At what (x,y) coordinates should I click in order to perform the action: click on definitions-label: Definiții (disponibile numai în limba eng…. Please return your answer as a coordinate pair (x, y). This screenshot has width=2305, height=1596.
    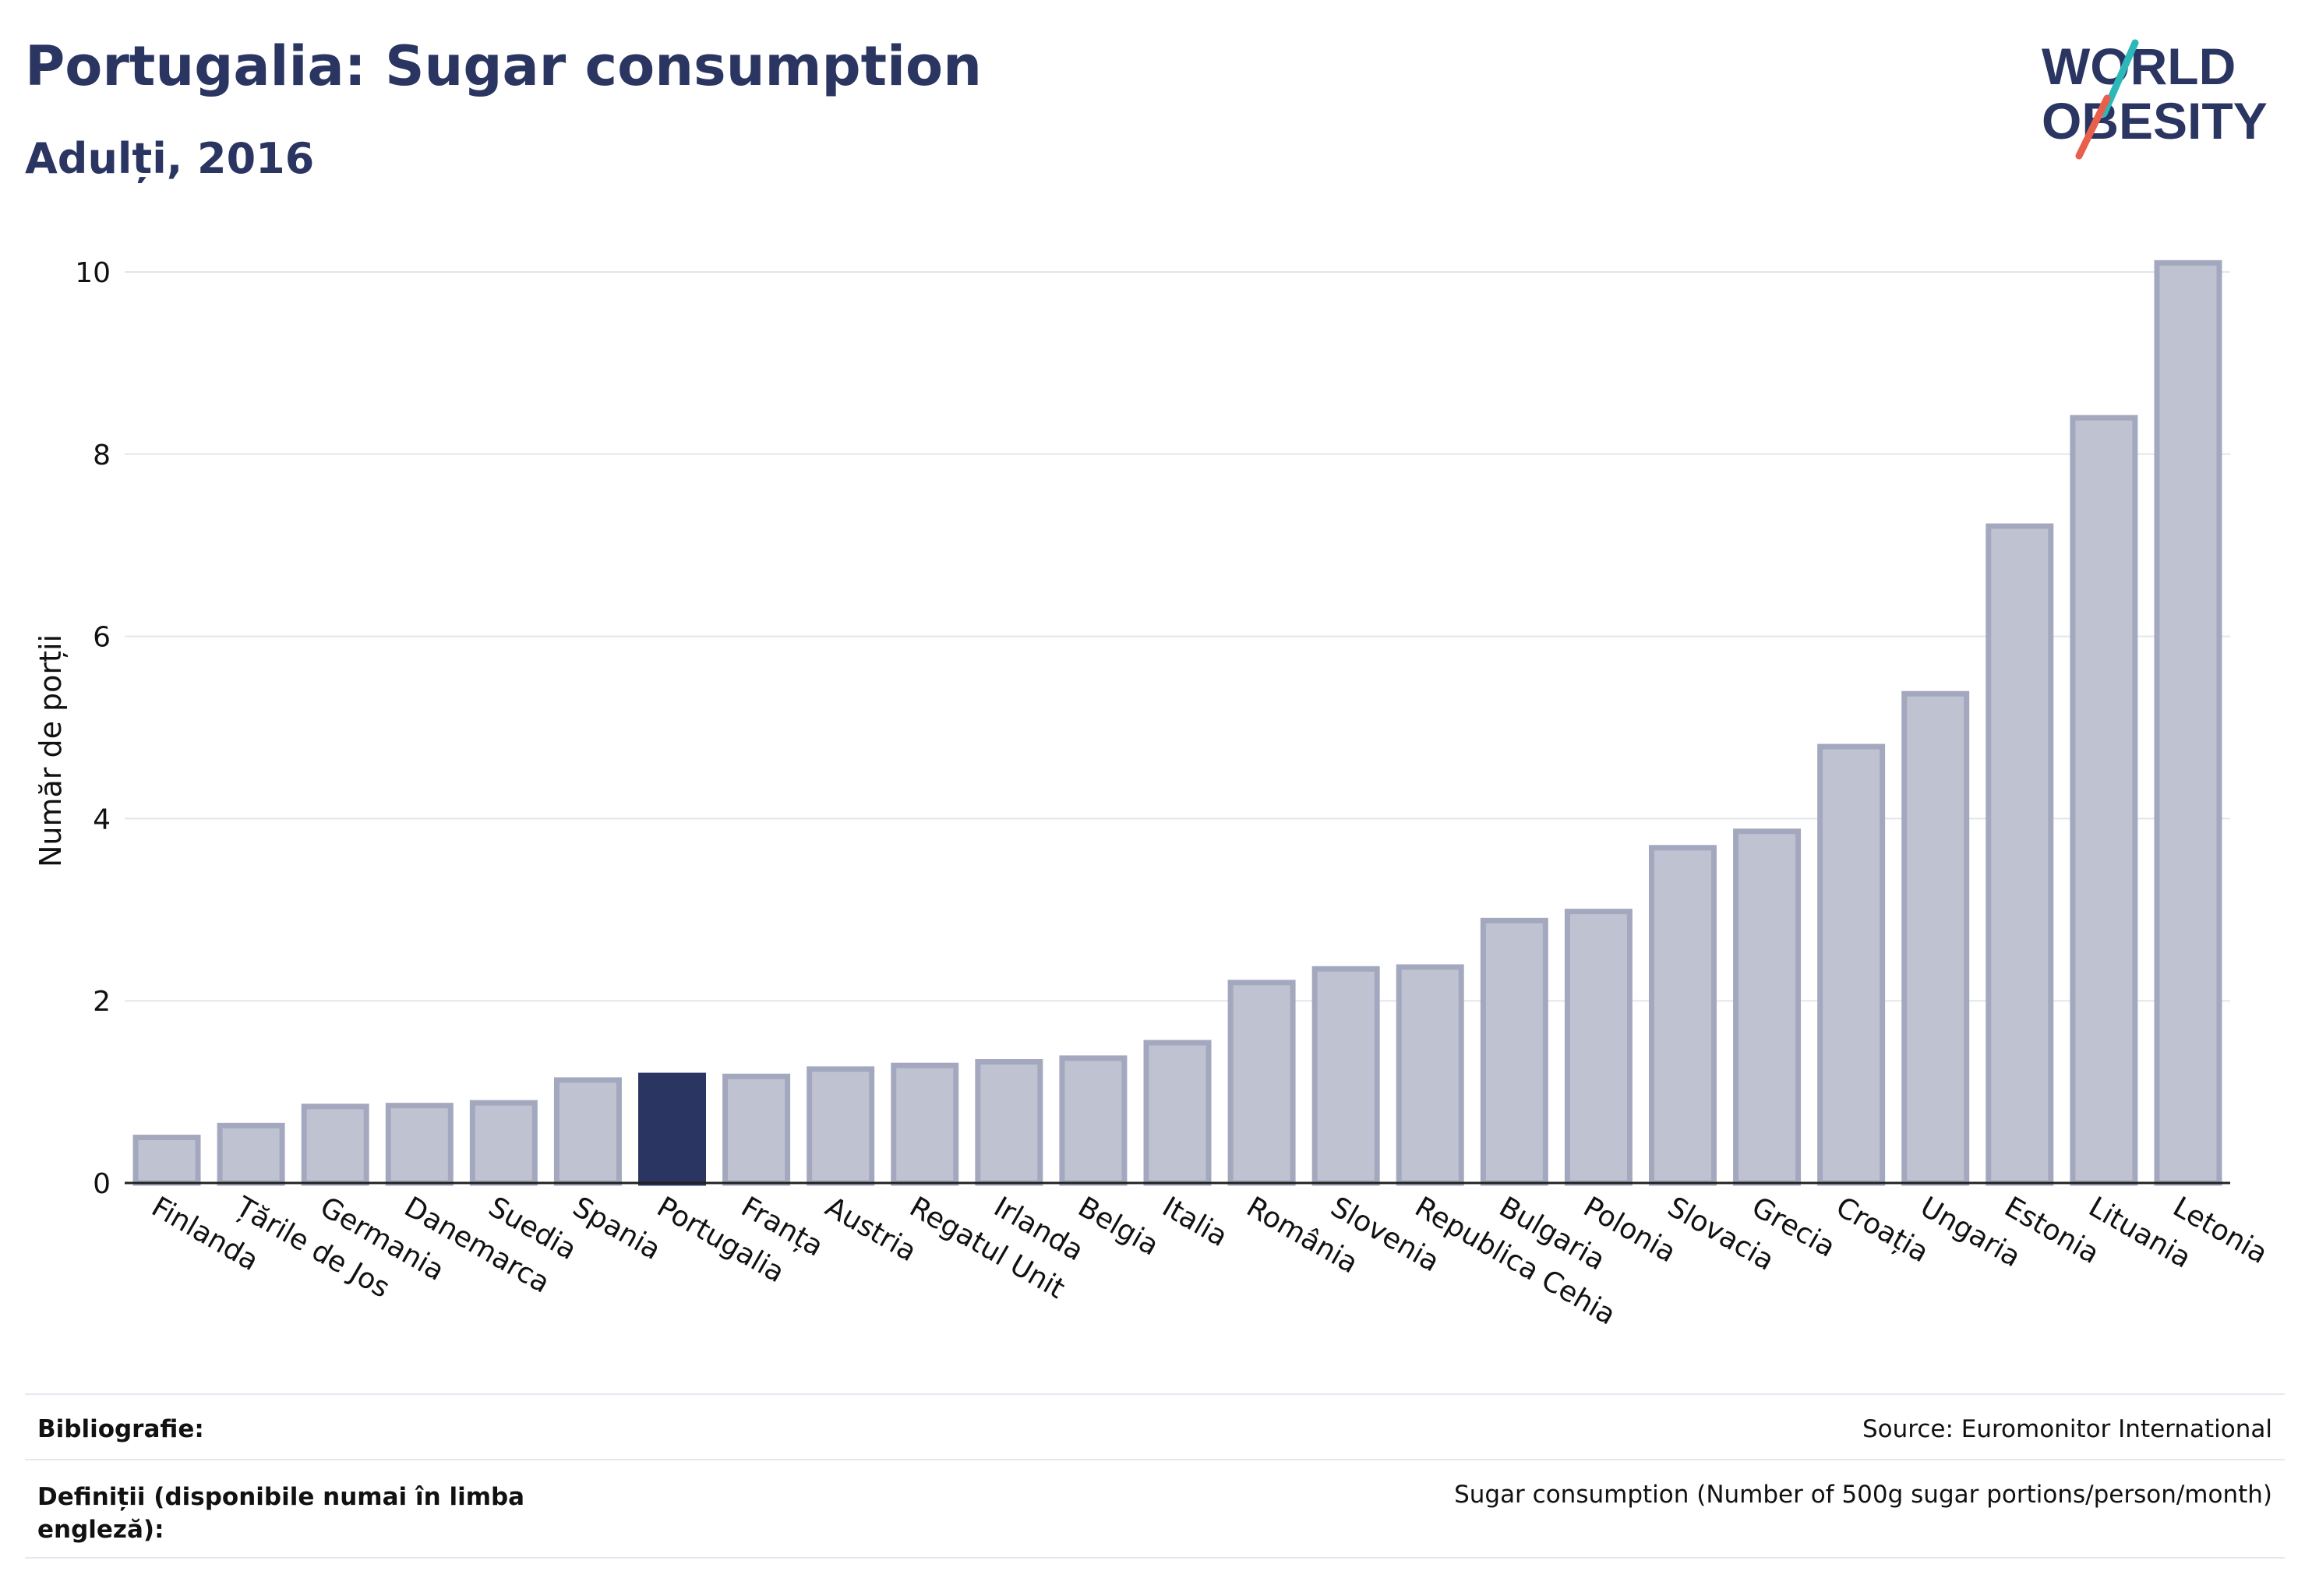
    Looking at the image, I should click on (280, 1513).